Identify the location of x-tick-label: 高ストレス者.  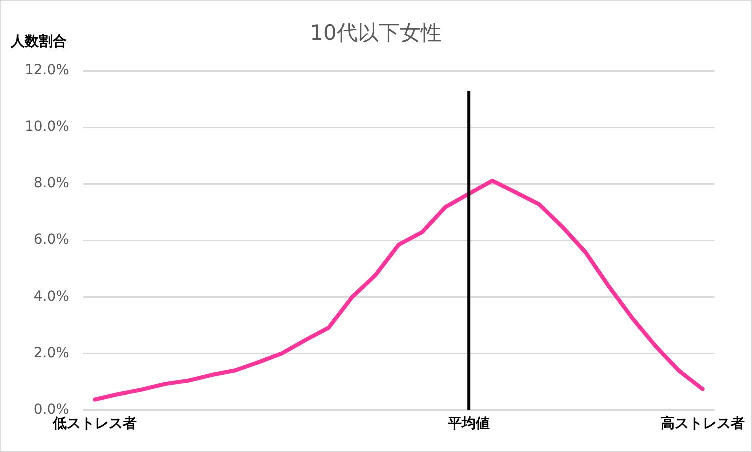
(702, 423).